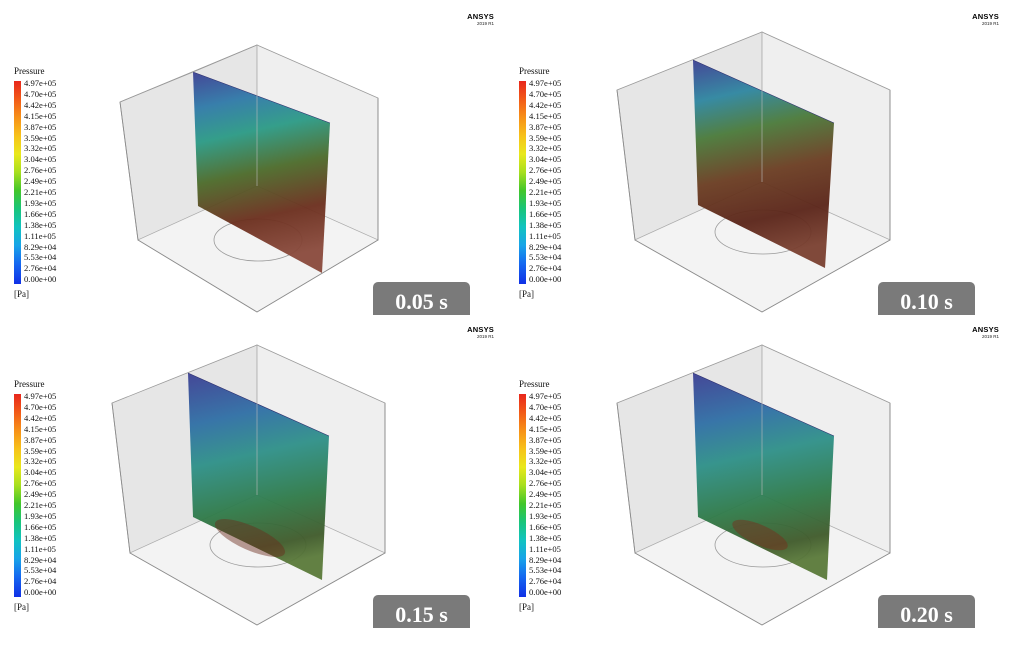  I want to click on time-badge: 0.05 s, so click(421, 298).